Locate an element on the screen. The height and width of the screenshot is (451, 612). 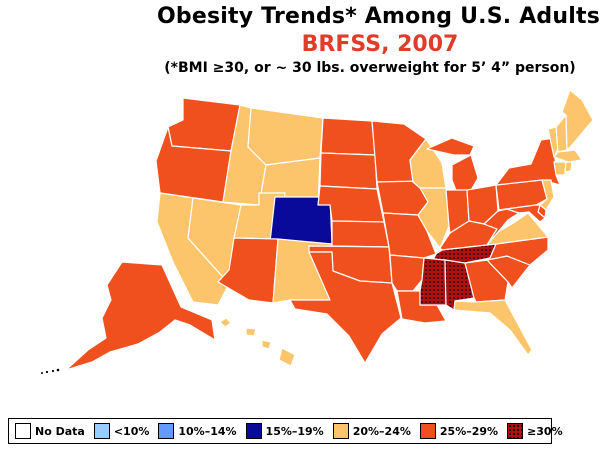
state-ME is located at coordinates (577, 120).